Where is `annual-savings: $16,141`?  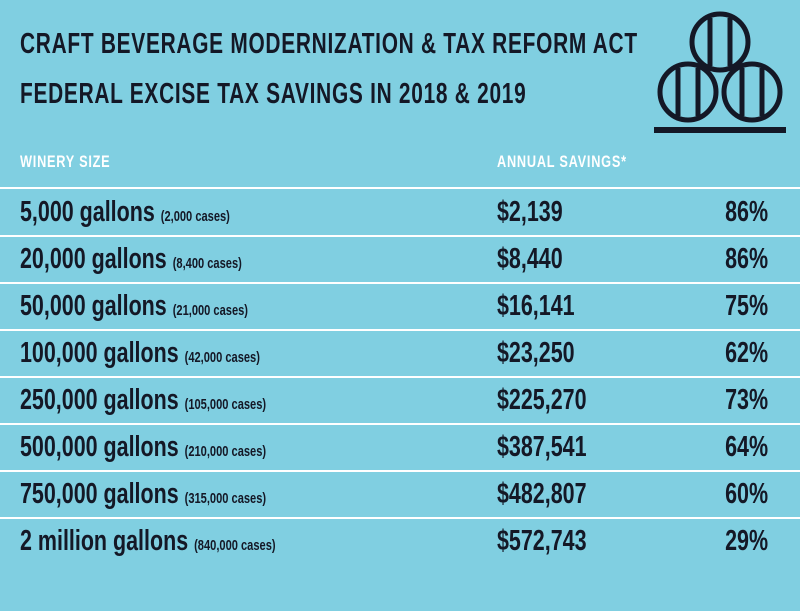
annual-savings: $16,141 is located at coordinates (536, 306).